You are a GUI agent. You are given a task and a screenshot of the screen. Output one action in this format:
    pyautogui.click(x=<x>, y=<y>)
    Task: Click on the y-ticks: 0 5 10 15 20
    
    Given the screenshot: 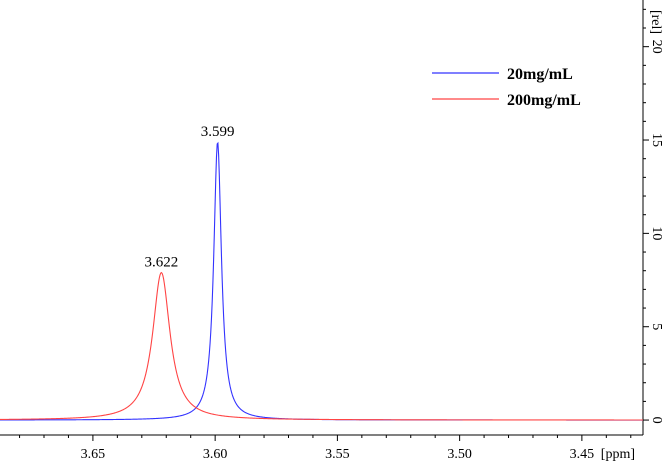 What is the action you would take?
    pyautogui.click(x=653, y=216)
    